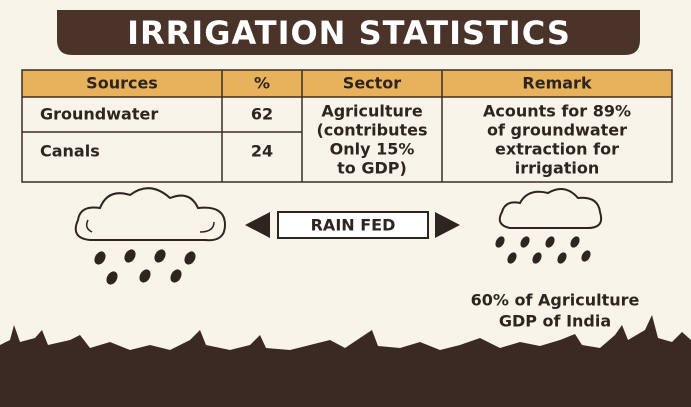 This screenshot has width=691, height=407. Describe the element at coordinates (150, 214) in the screenshot. I see `left-cloud` at that location.